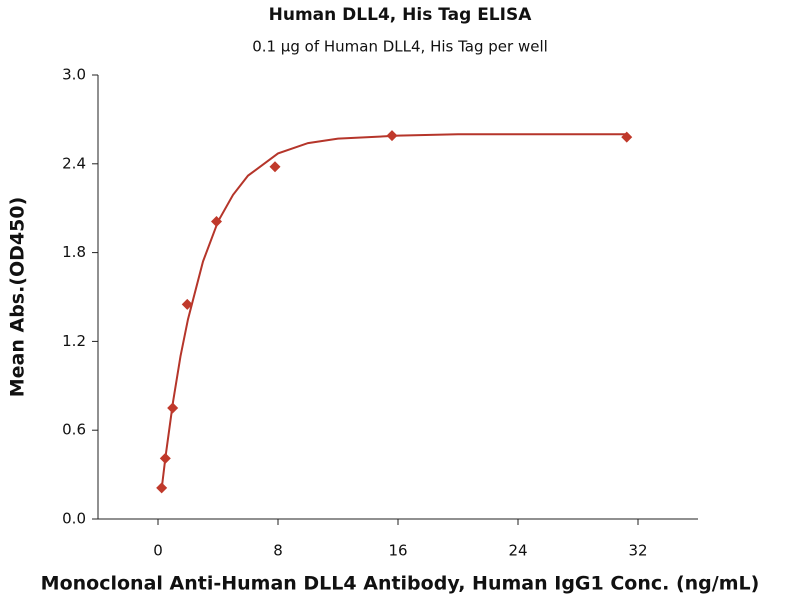  Describe the element at coordinates (517, 551) in the screenshot. I see `x-tick-label: 24` at that location.